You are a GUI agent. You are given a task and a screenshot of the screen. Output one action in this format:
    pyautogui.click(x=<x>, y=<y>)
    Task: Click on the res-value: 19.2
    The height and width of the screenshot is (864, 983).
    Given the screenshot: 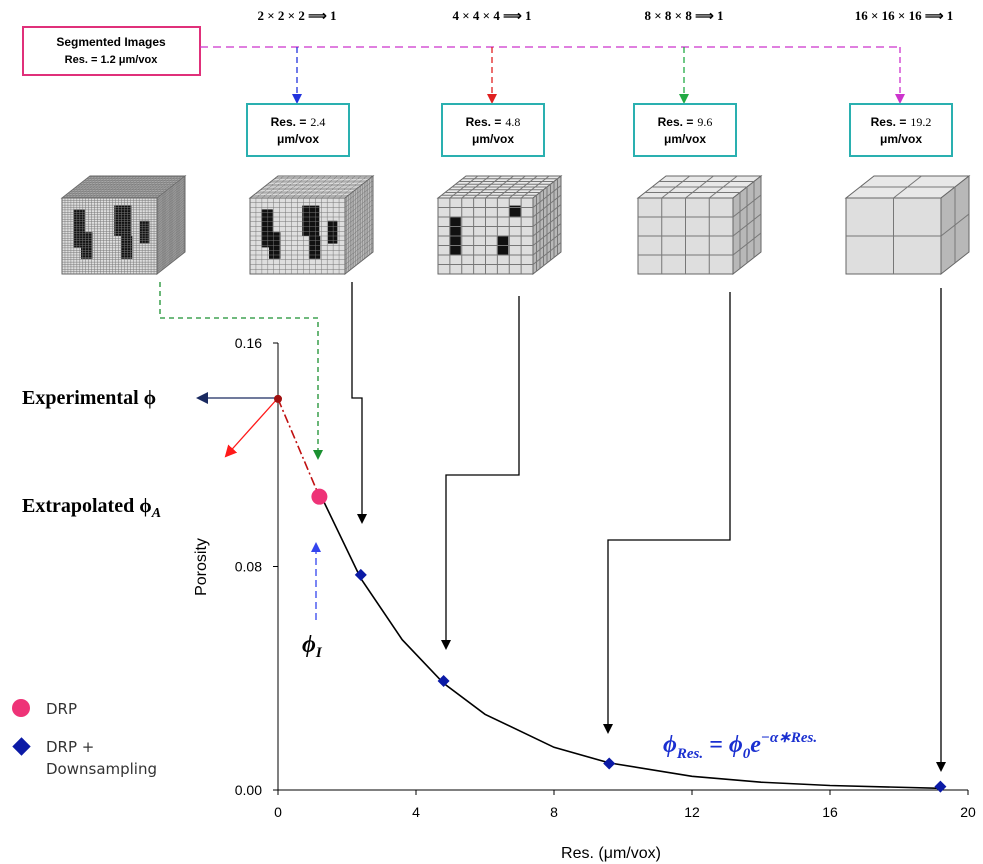 What is the action you would take?
    pyautogui.click(x=920, y=122)
    